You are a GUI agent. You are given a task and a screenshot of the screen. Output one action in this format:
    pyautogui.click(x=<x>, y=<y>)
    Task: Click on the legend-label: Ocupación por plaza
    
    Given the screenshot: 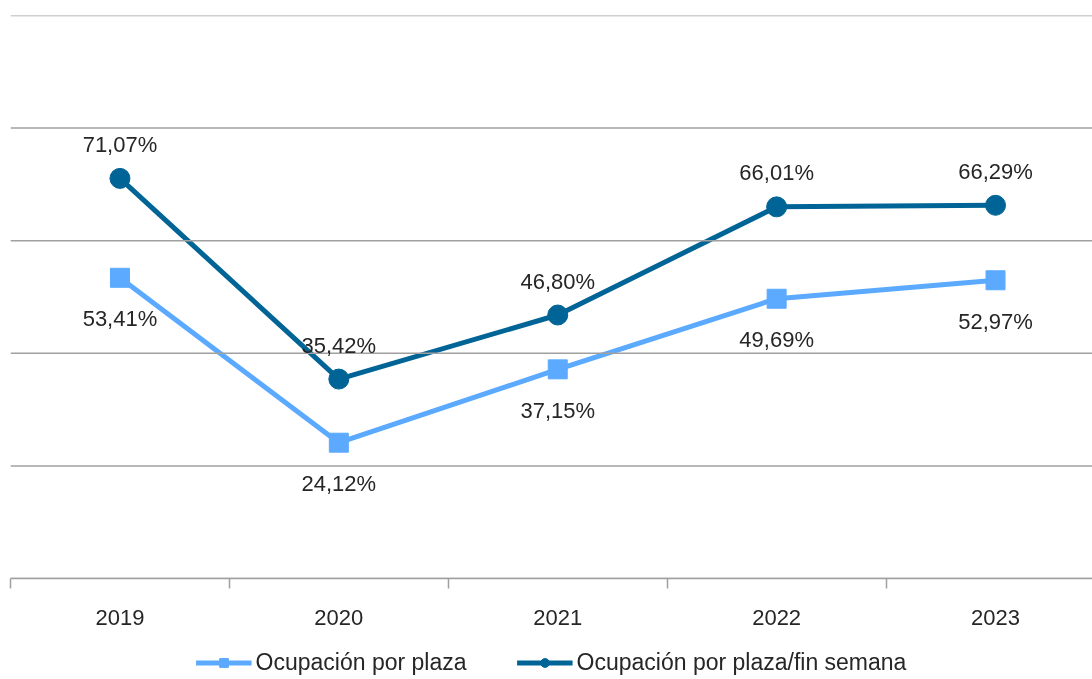 What is the action you would take?
    pyautogui.click(x=361, y=662)
    